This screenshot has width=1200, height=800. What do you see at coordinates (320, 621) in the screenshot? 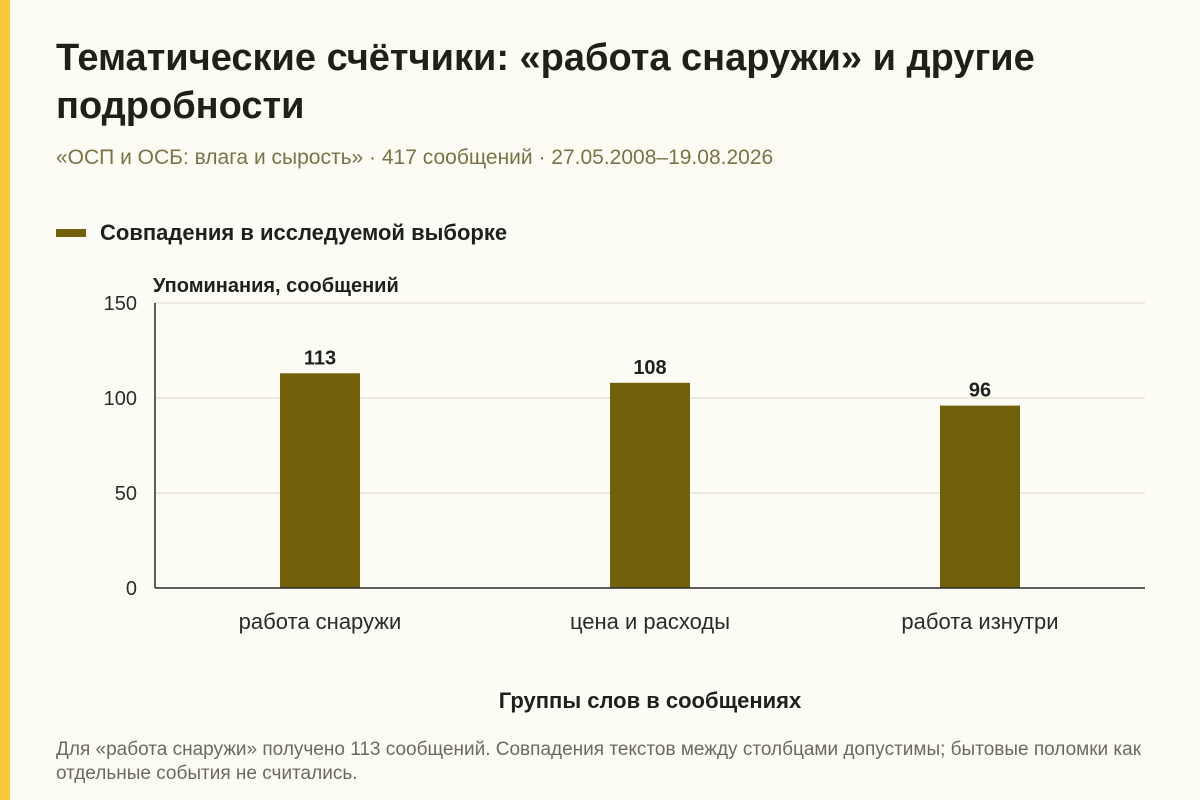
I see `x-tick-label: работа снаружи` at bounding box center [320, 621].